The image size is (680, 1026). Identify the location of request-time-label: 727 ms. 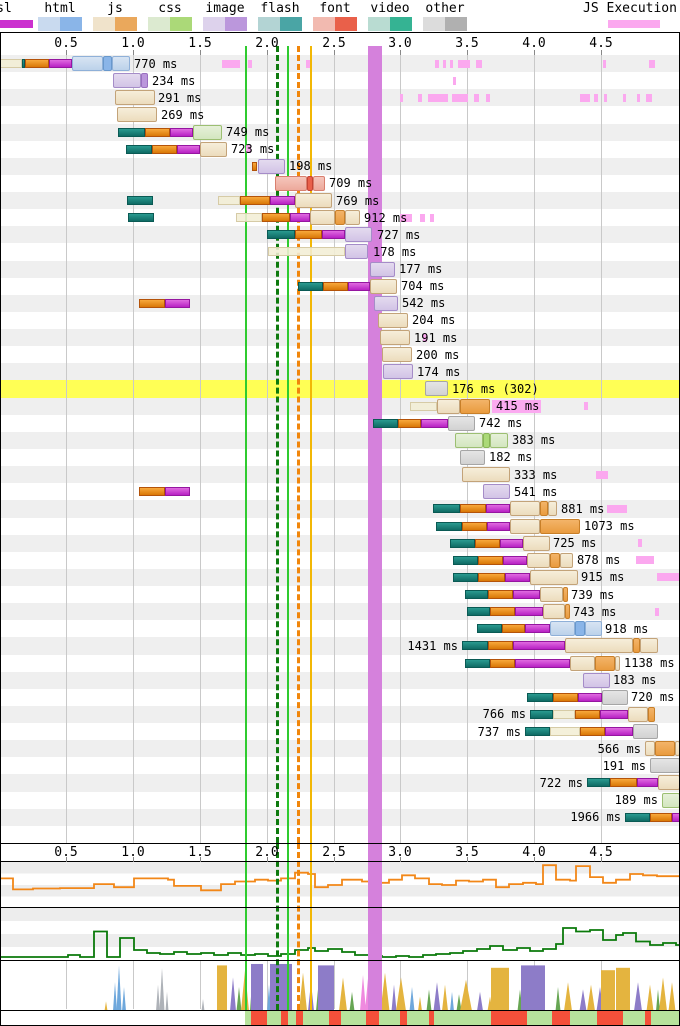
(399, 234).